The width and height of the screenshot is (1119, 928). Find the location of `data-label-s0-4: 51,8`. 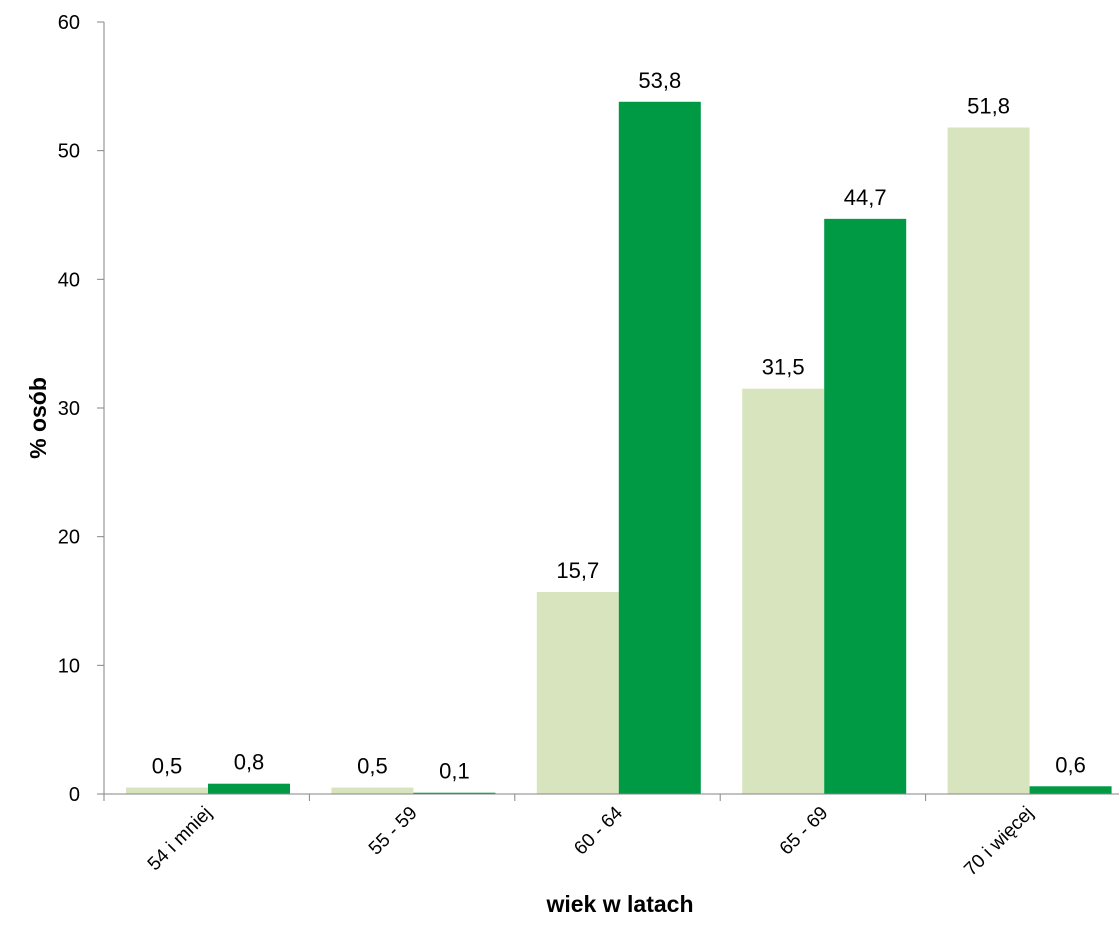

data-label-s0-4: 51,8 is located at coordinates (988, 106).